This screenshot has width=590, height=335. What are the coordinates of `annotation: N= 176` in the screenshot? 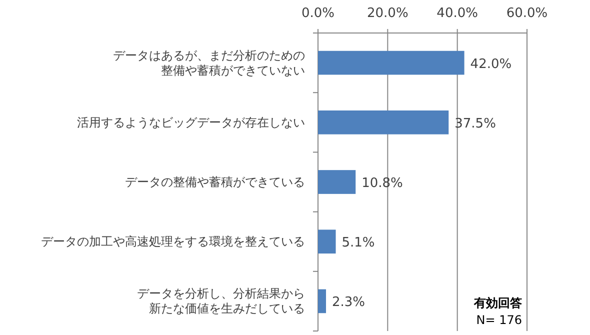 It's located at (499, 320).